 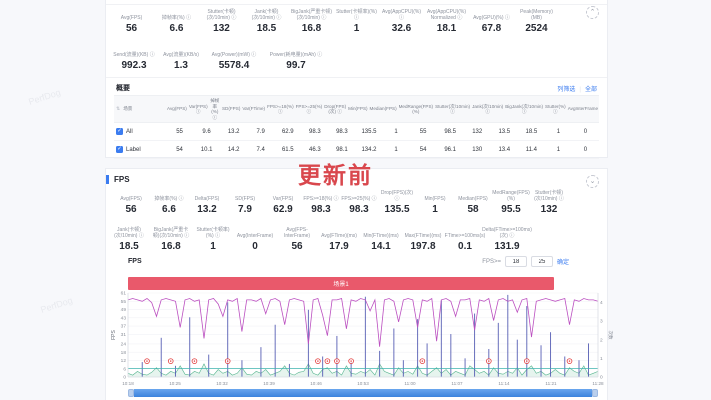 What do you see at coordinates (601, 322) in the screenshot?
I see `svg-text: 3` at bounding box center [601, 322].